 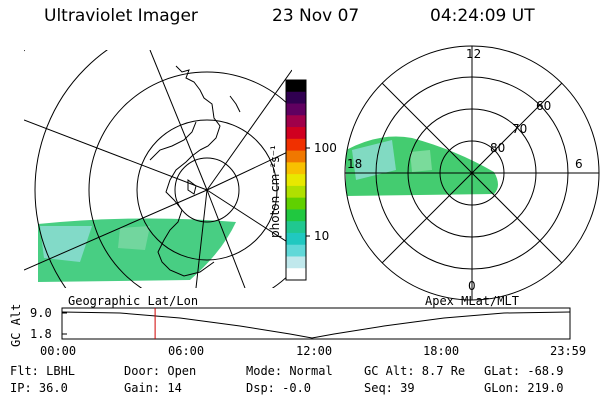 I want to click on x-tick-06-00: 06:00, so click(x=186, y=351).